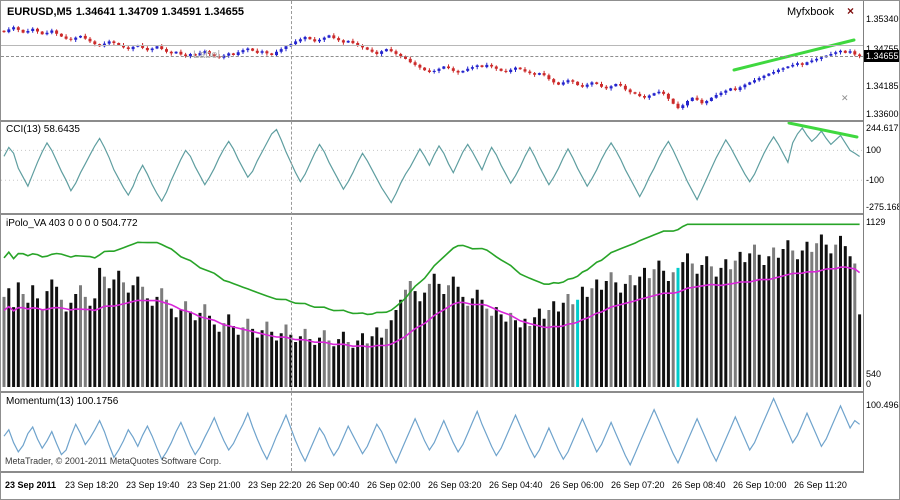 Image resolution: width=900 pixels, height=500 pixels. What do you see at coordinates (394, 485) in the screenshot?
I see `time-axis-label: 26 Sep 02:00` at bounding box center [394, 485].